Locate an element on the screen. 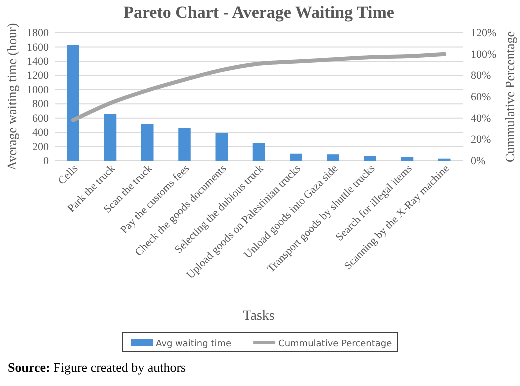  y-tick-label: 600 is located at coordinates (41, 118).